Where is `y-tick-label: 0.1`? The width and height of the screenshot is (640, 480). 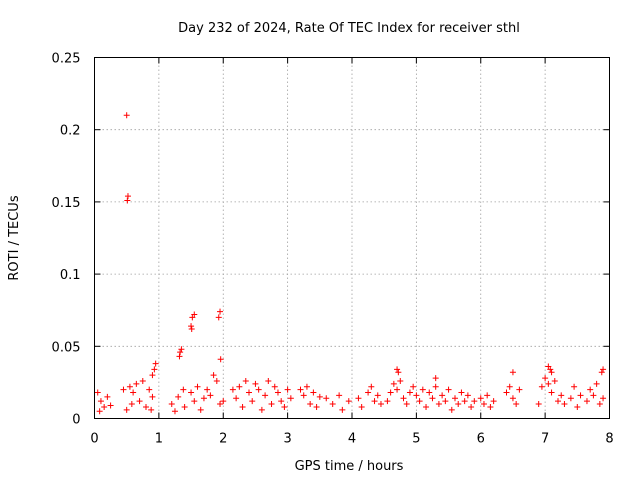 y-tick-label: 0.1 is located at coordinates (70, 275).